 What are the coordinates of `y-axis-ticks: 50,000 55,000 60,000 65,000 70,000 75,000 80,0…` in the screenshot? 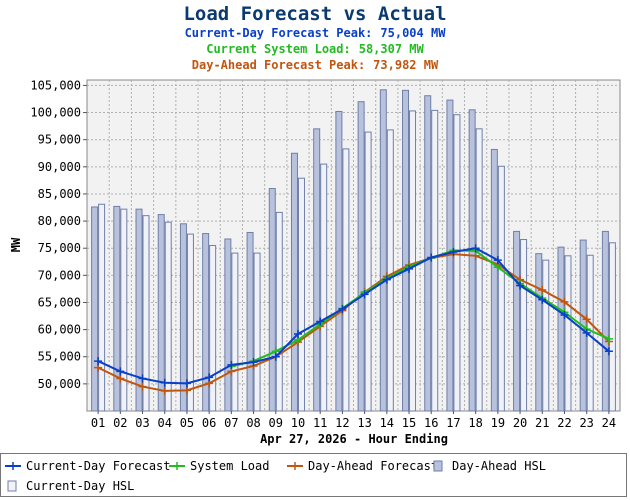 It's located at (58, 234).